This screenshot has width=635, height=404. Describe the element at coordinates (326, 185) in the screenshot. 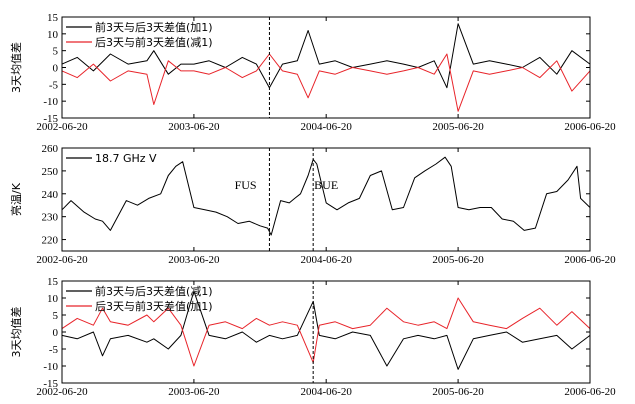

I see `annotation-2: BUE` at that location.